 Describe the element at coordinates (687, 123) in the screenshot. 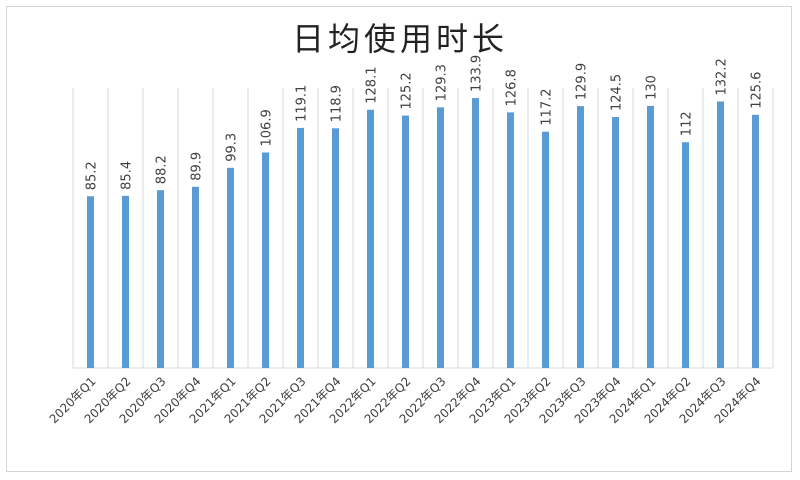

I see `data-label: 112` at that location.